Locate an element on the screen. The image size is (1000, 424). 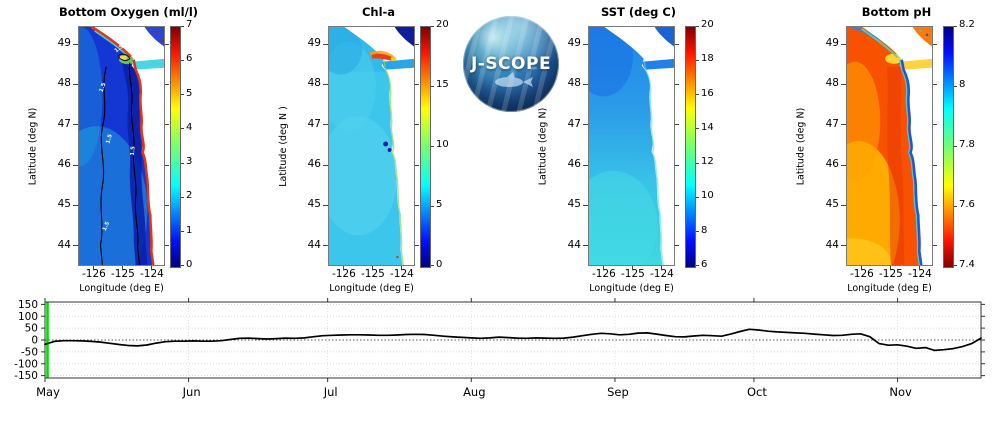
colorbar-sst is located at coordinates (690, 147).